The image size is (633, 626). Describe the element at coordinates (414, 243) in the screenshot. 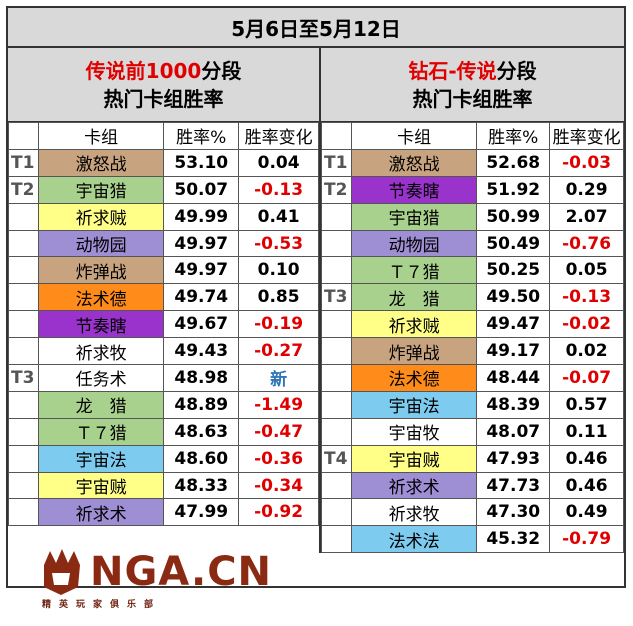

I see `deck-name: 动物园` at that location.